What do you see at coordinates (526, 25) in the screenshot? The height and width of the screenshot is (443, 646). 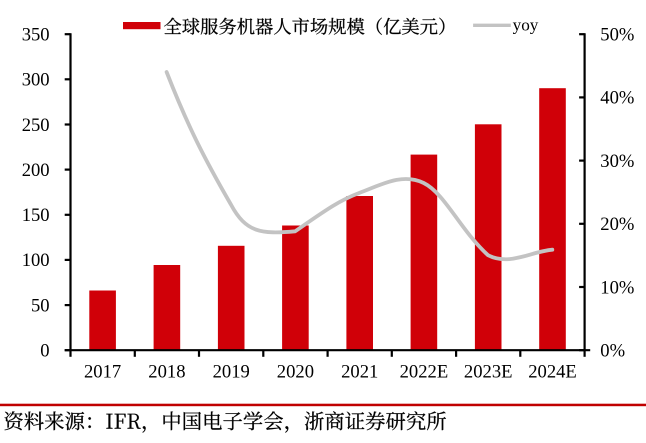 I see `svg-text: yoy` at bounding box center [526, 25].